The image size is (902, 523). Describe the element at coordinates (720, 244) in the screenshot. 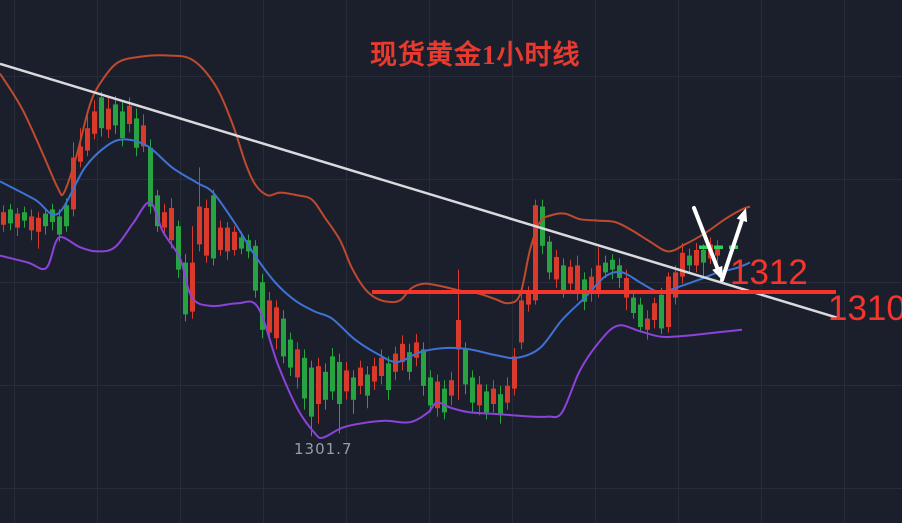

I see `projection-arrow` at that location.